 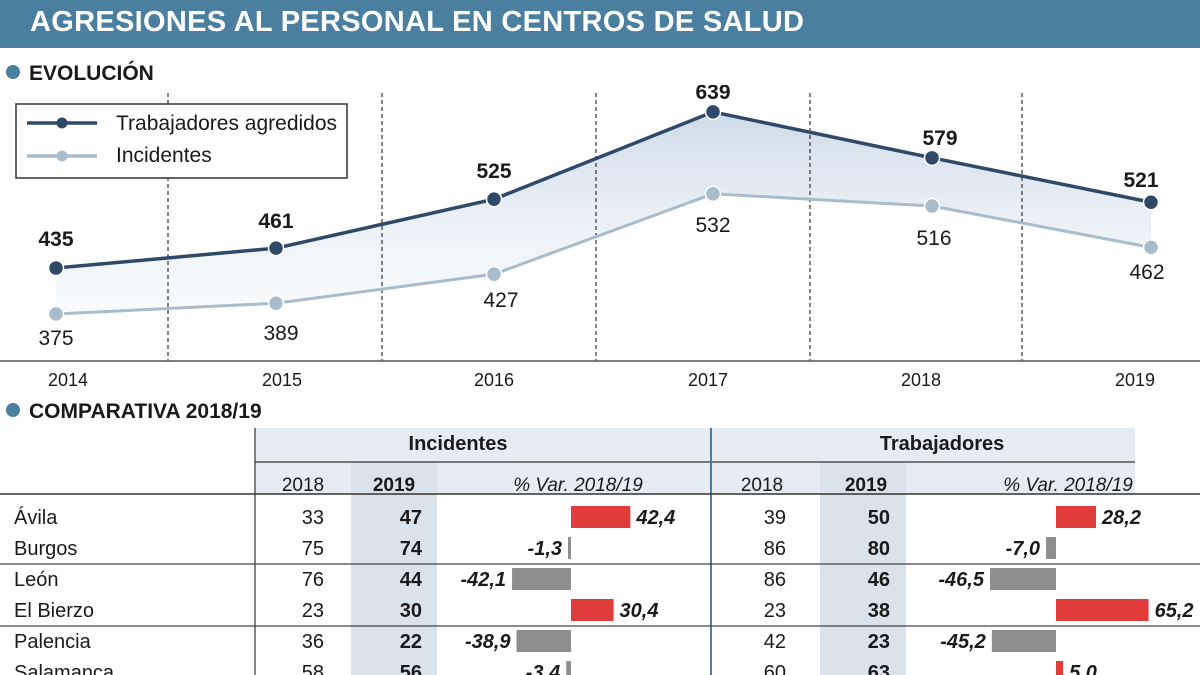 What do you see at coordinates (36, 580) in the screenshot?
I see `row-label: León` at bounding box center [36, 580].